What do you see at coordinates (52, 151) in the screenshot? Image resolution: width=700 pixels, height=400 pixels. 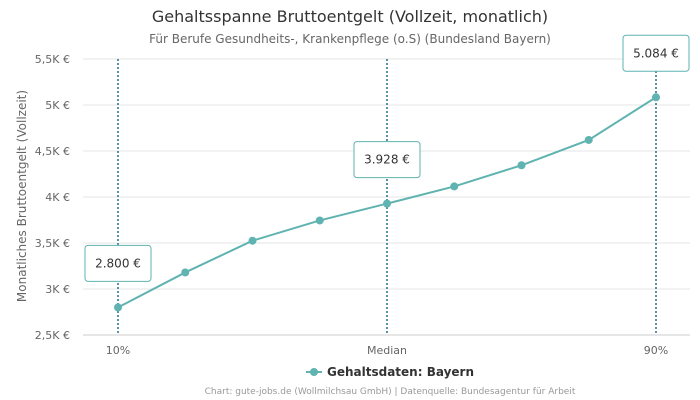 I see `y-tick-label: 4,5K €` at bounding box center [52, 151].